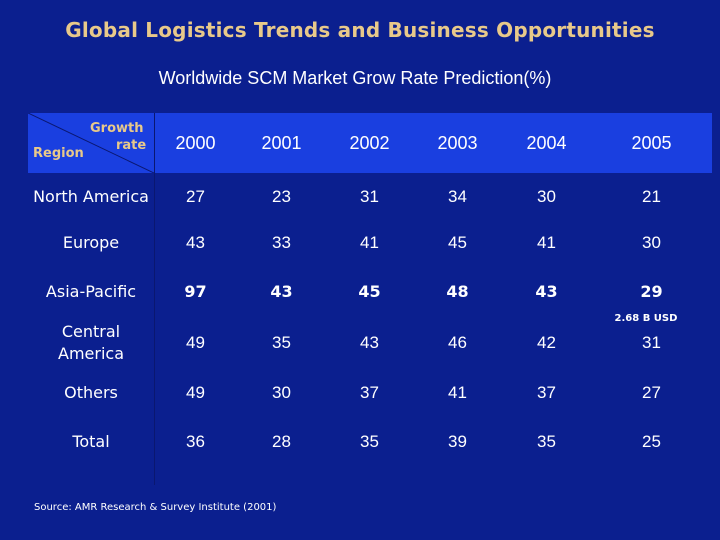 This screenshot has width=720, height=540. What do you see at coordinates (457, 342) in the screenshot?
I see `value-cell: 46` at bounding box center [457, 342].